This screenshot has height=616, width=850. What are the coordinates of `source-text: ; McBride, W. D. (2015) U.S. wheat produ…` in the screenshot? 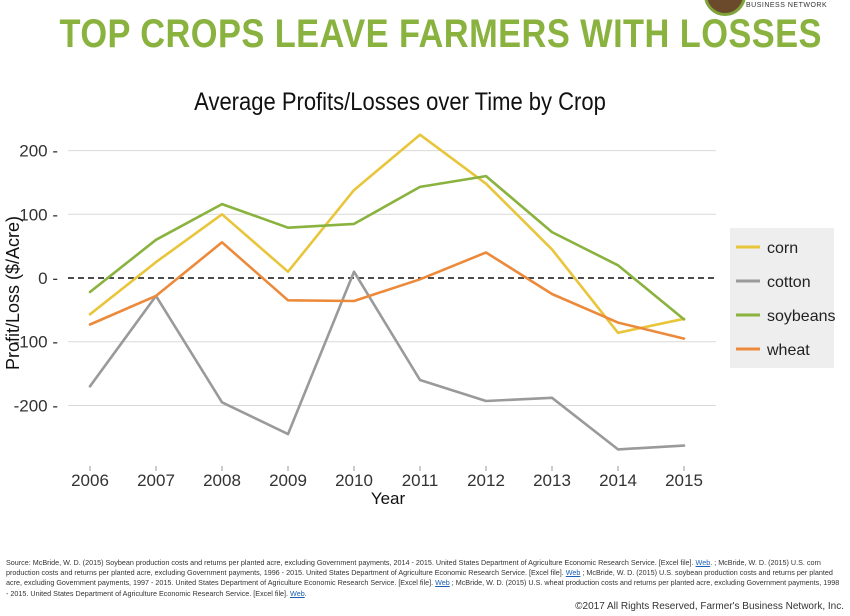 It's located at (423, 588).